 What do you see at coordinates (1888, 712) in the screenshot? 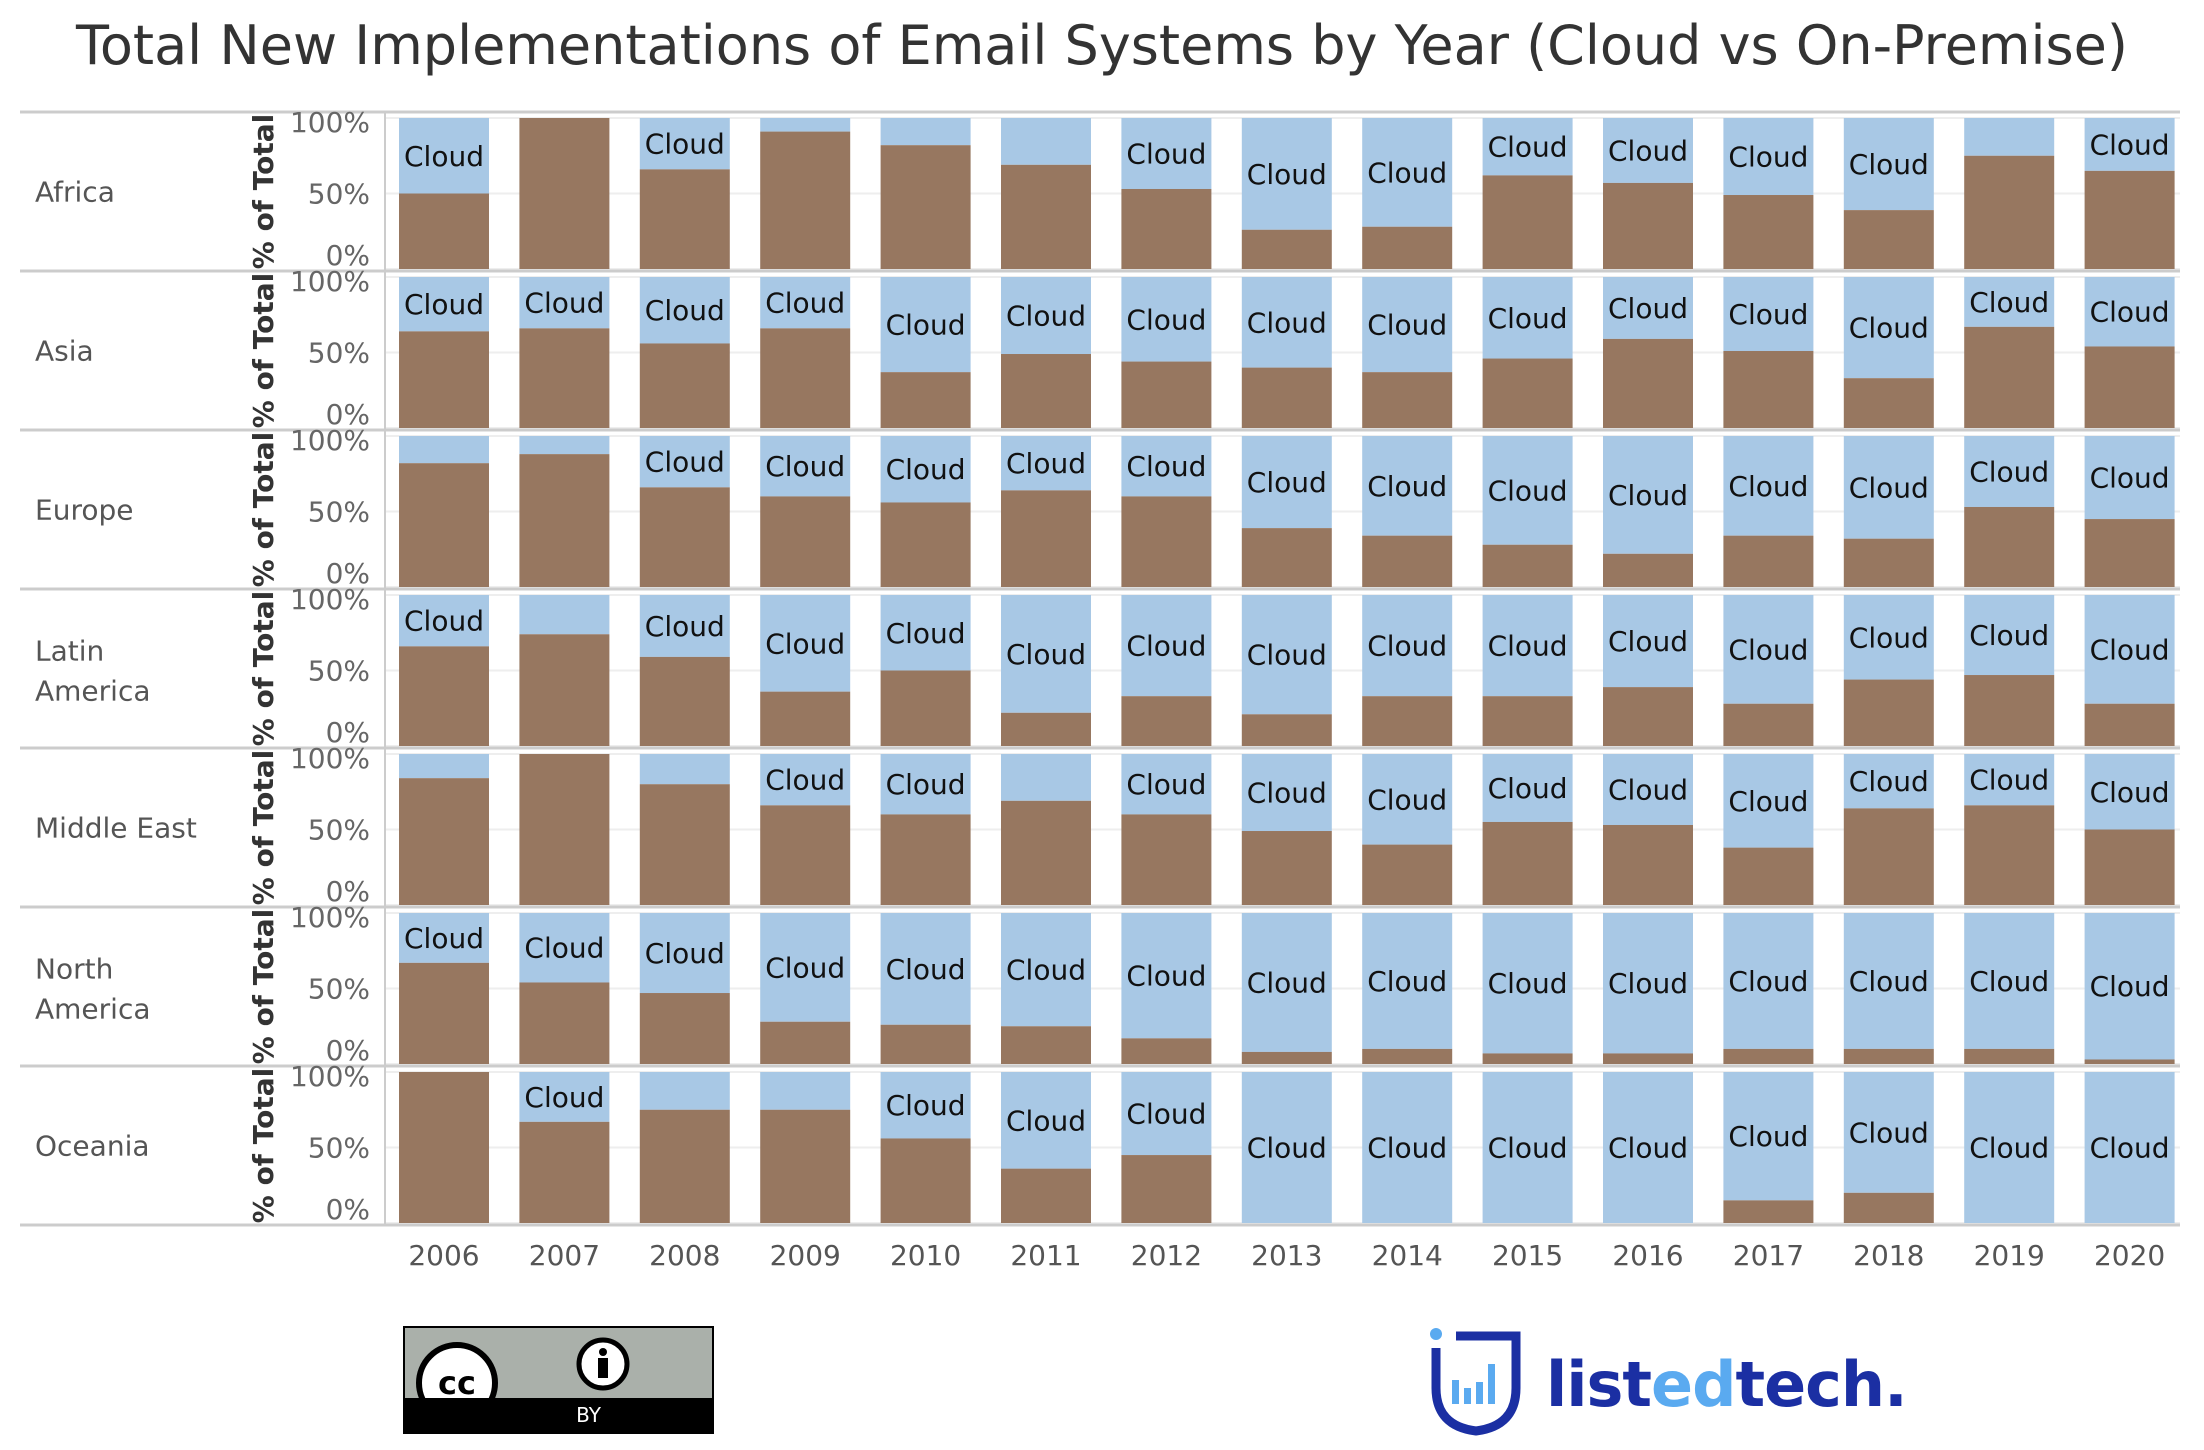
I see `bar-on-premise-latin-america-2018` at bounding box center [1888, 712].